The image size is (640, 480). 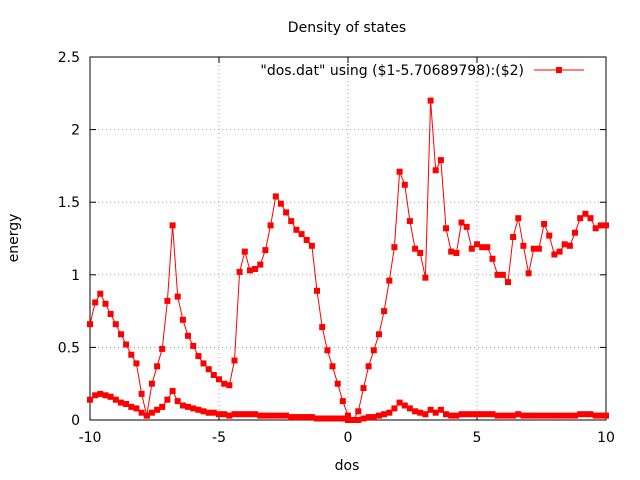 What do you see at coordinates (75, 421) in the screenshot?
I see `y-tick-label: 0` at bounding box center [75, 421].